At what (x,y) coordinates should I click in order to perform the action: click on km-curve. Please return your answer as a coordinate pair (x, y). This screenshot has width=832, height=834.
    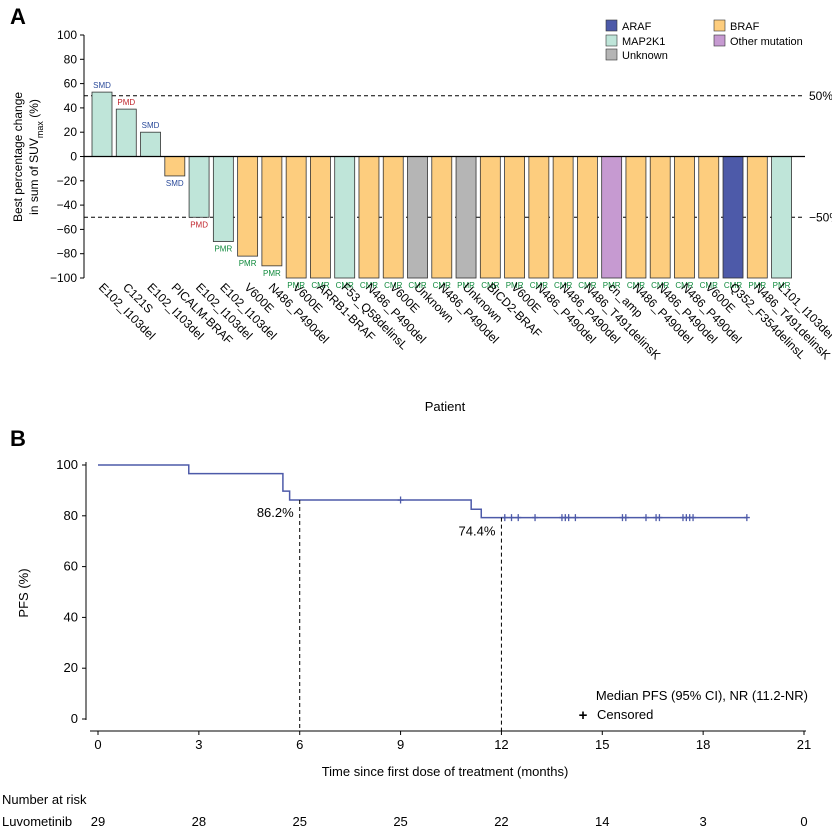
    Looking at the image, I should click on (422, 491).